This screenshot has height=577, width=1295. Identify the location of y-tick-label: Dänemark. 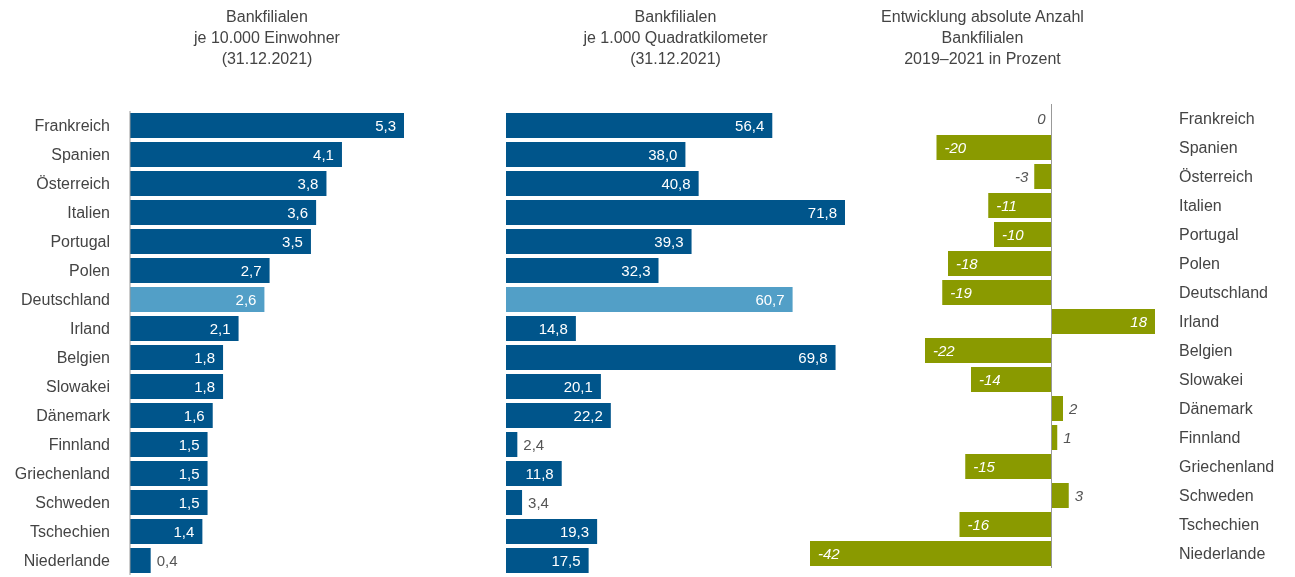
(1216, 409).